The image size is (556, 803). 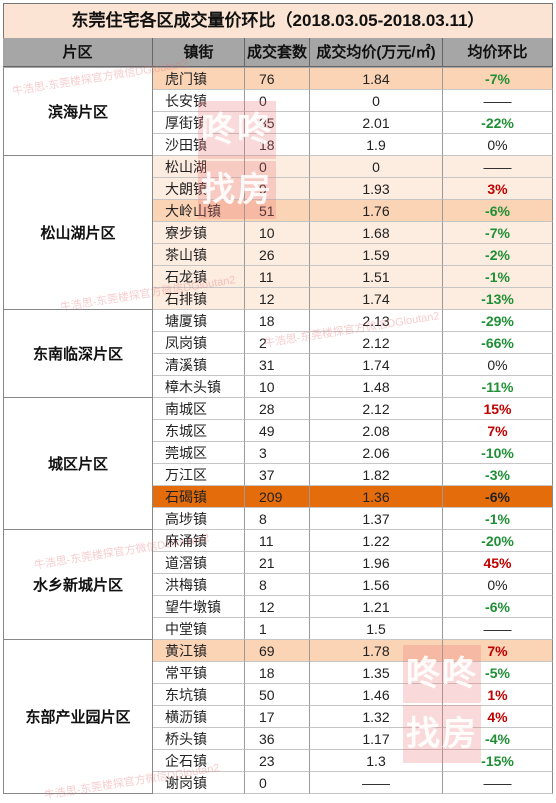 I want to click on price-cell: 1.9, so click(x=376, y=145).